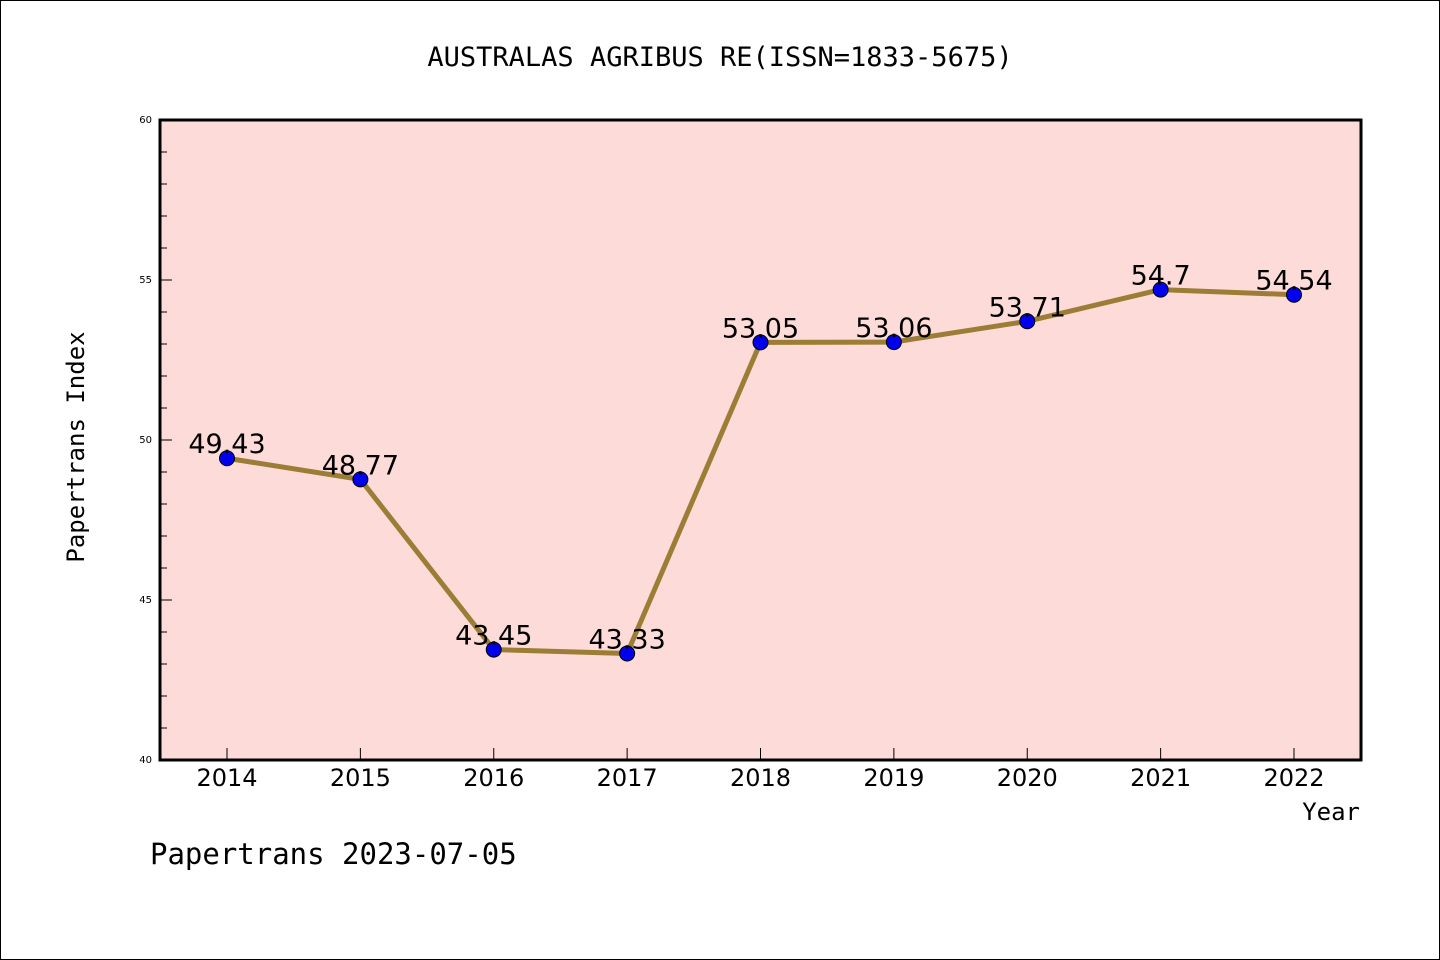  Describe the element at coordinates (360, 465) in the screenshot. I see `data-label: 48.77` at that location.